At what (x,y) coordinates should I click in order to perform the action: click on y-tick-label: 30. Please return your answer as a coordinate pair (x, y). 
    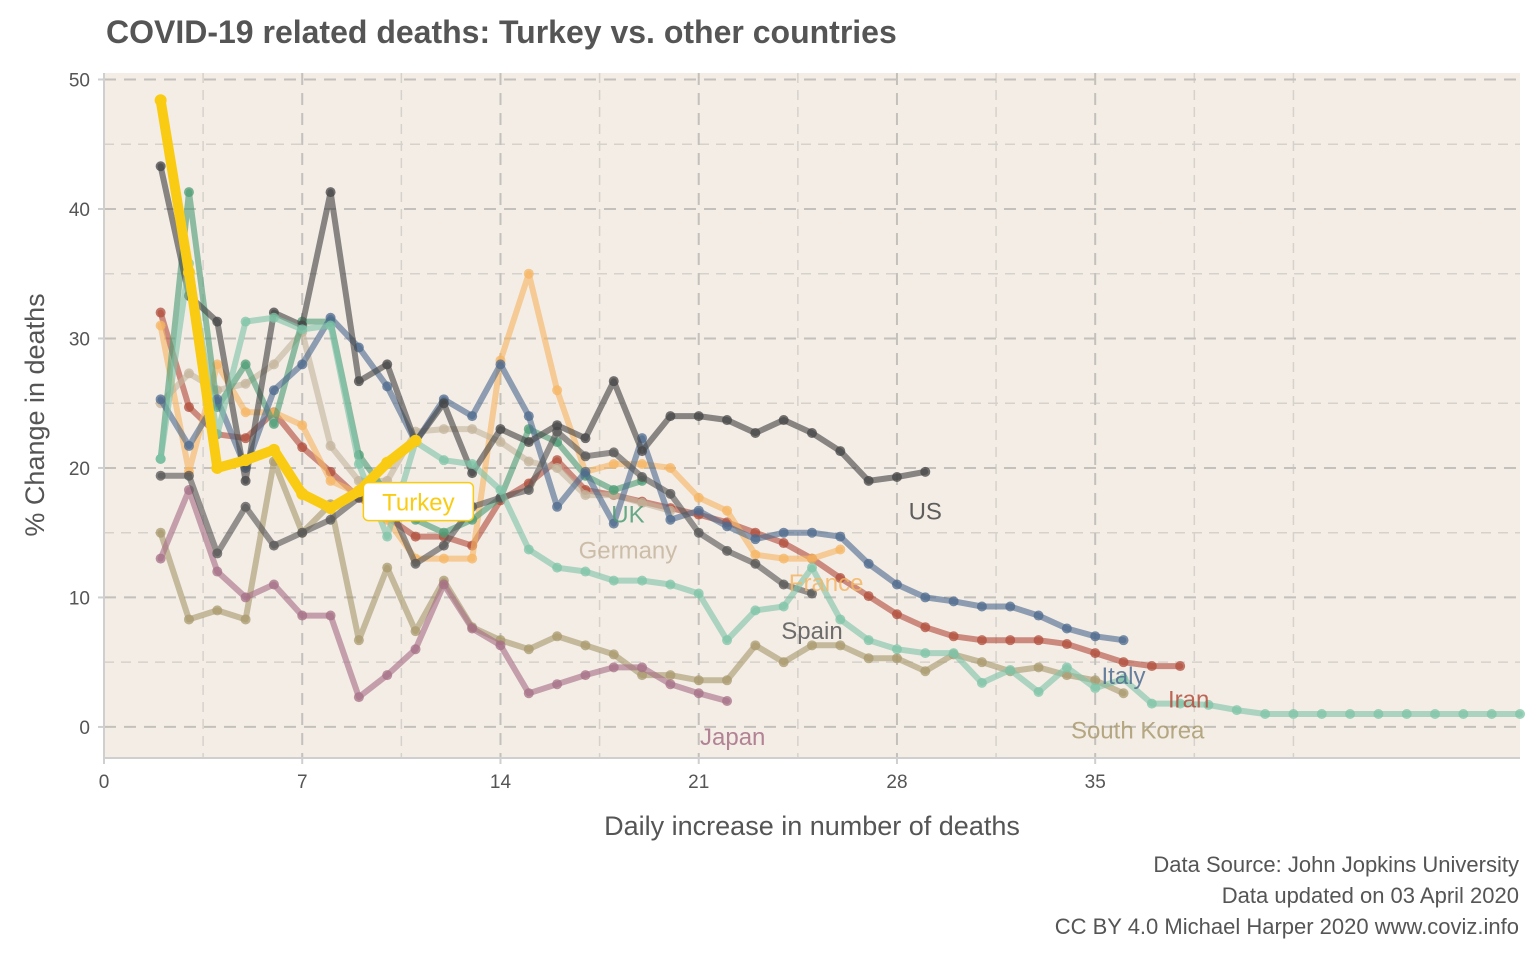
    Looking at the image, I should click on (79, 339).